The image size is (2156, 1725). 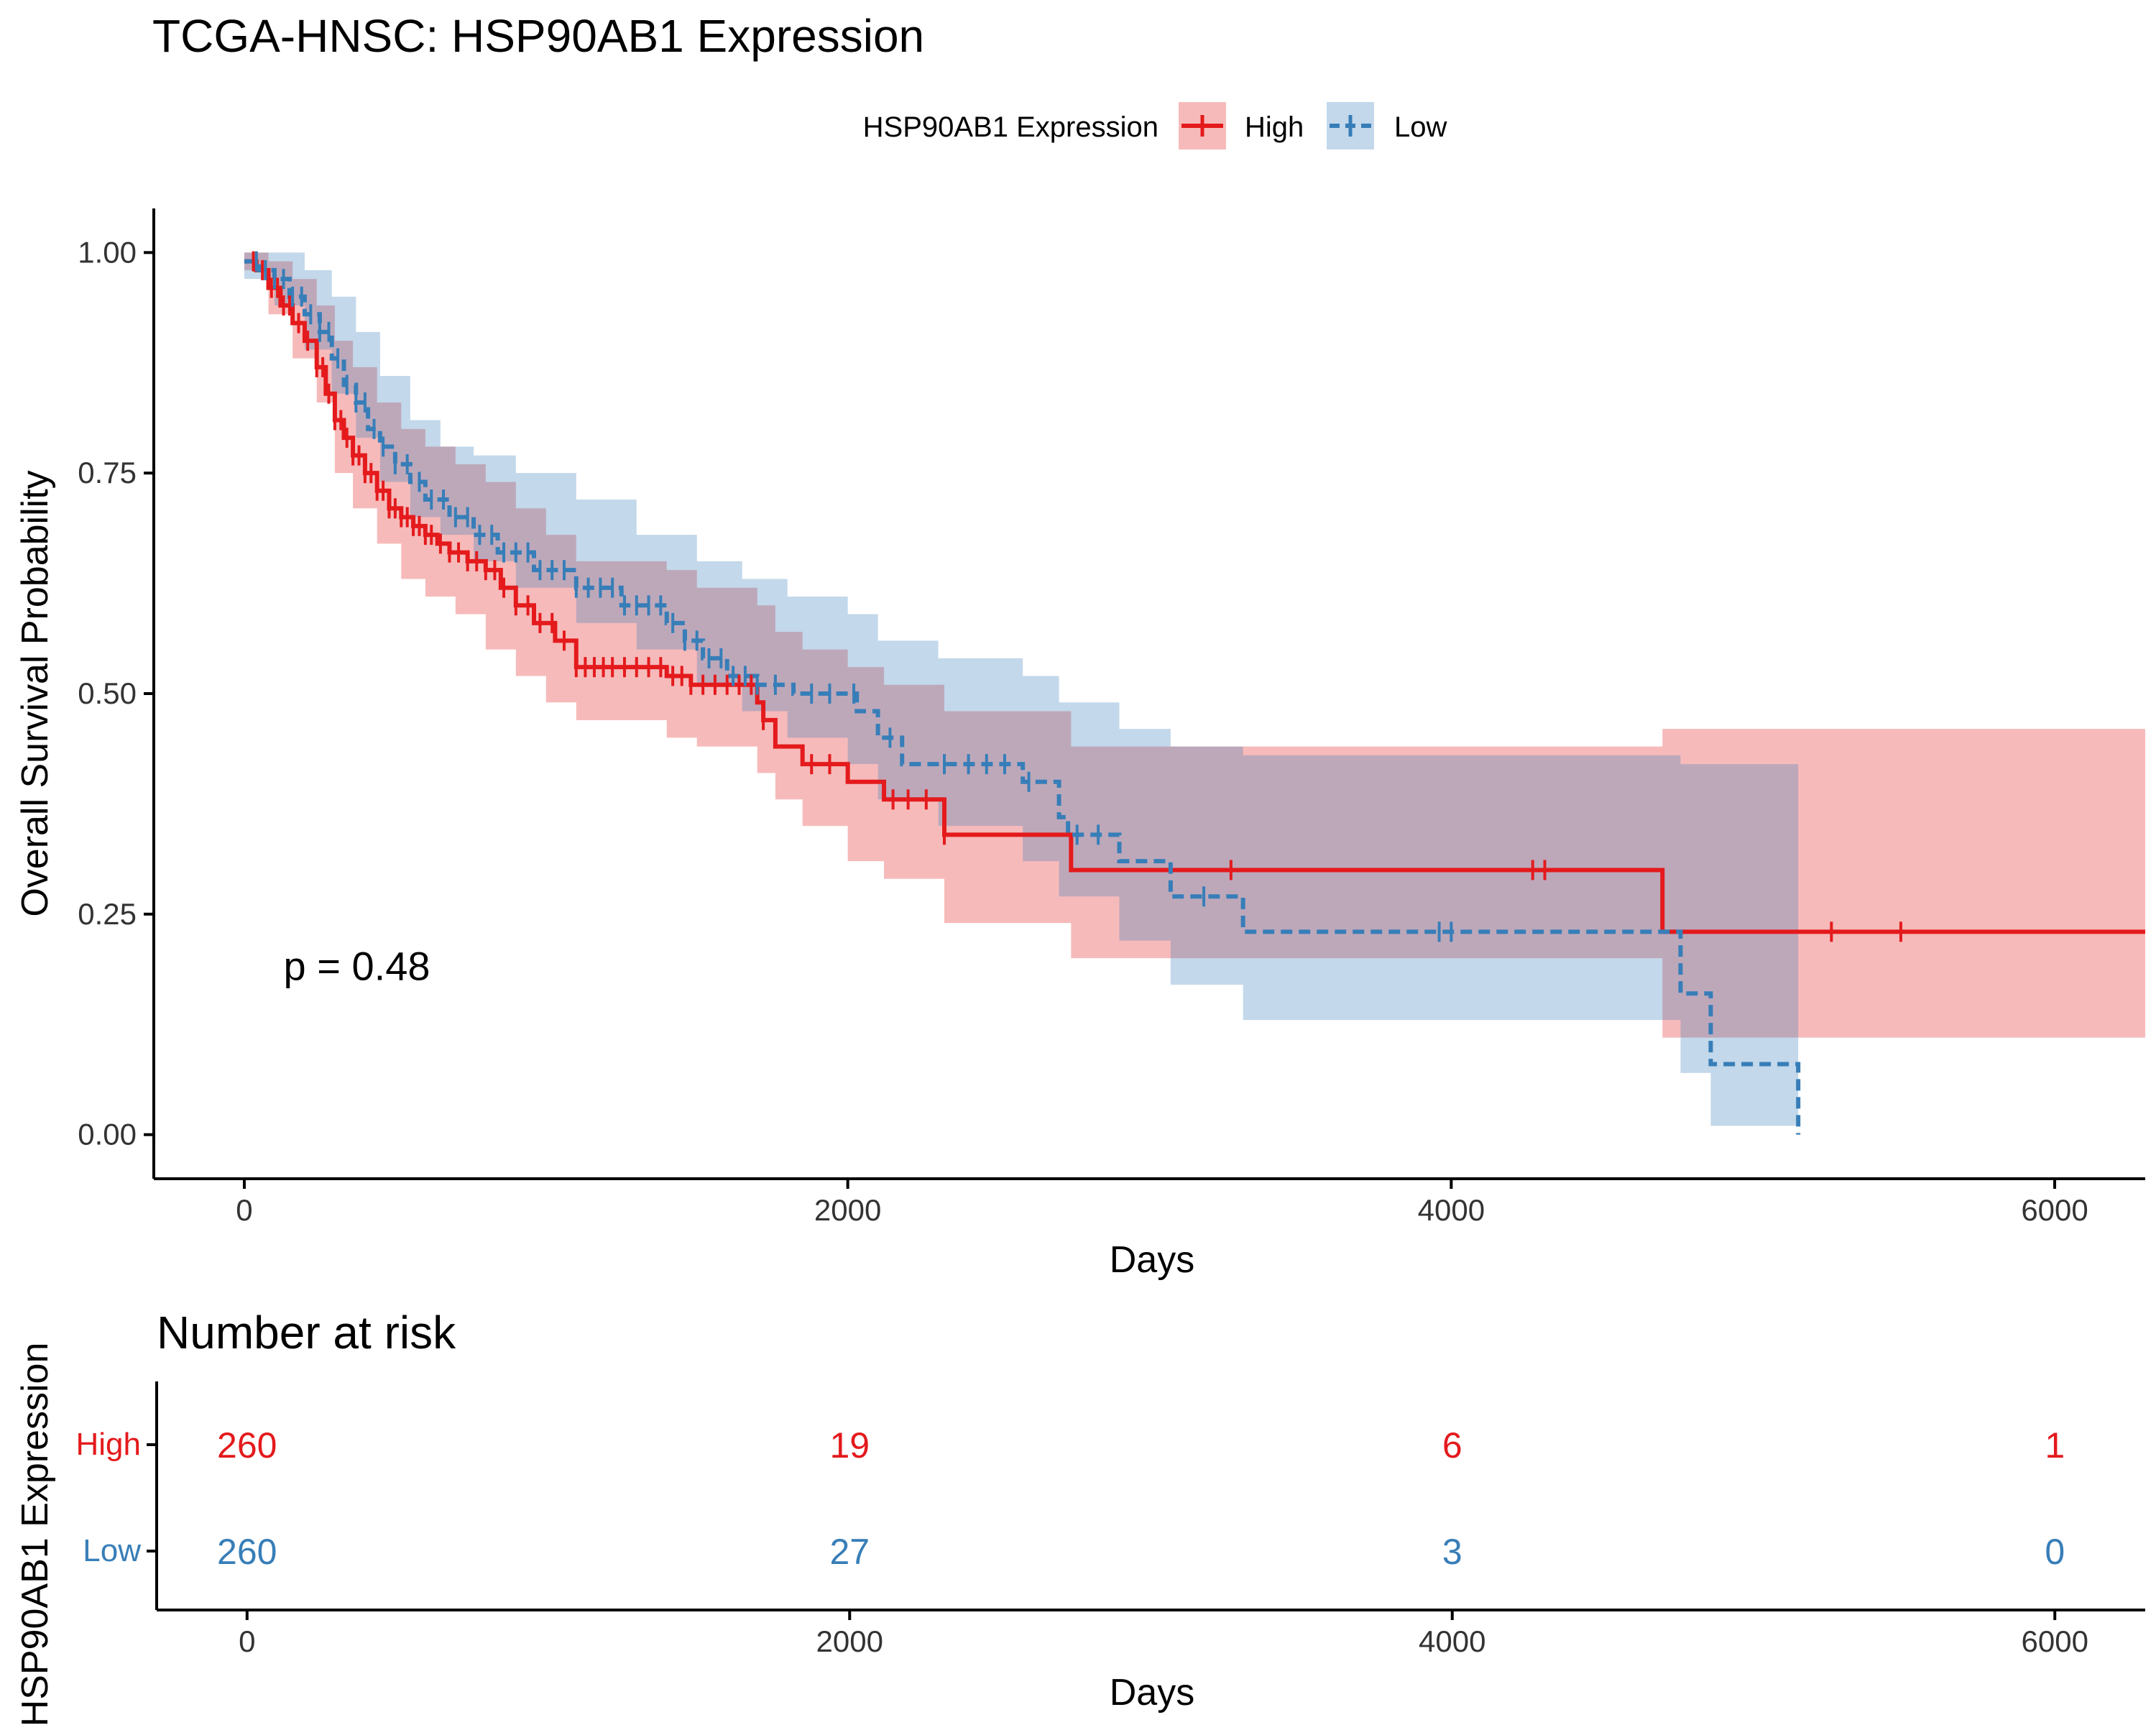 I want to click on x-tick-label: 6000, so click(x=2054, y=1210).